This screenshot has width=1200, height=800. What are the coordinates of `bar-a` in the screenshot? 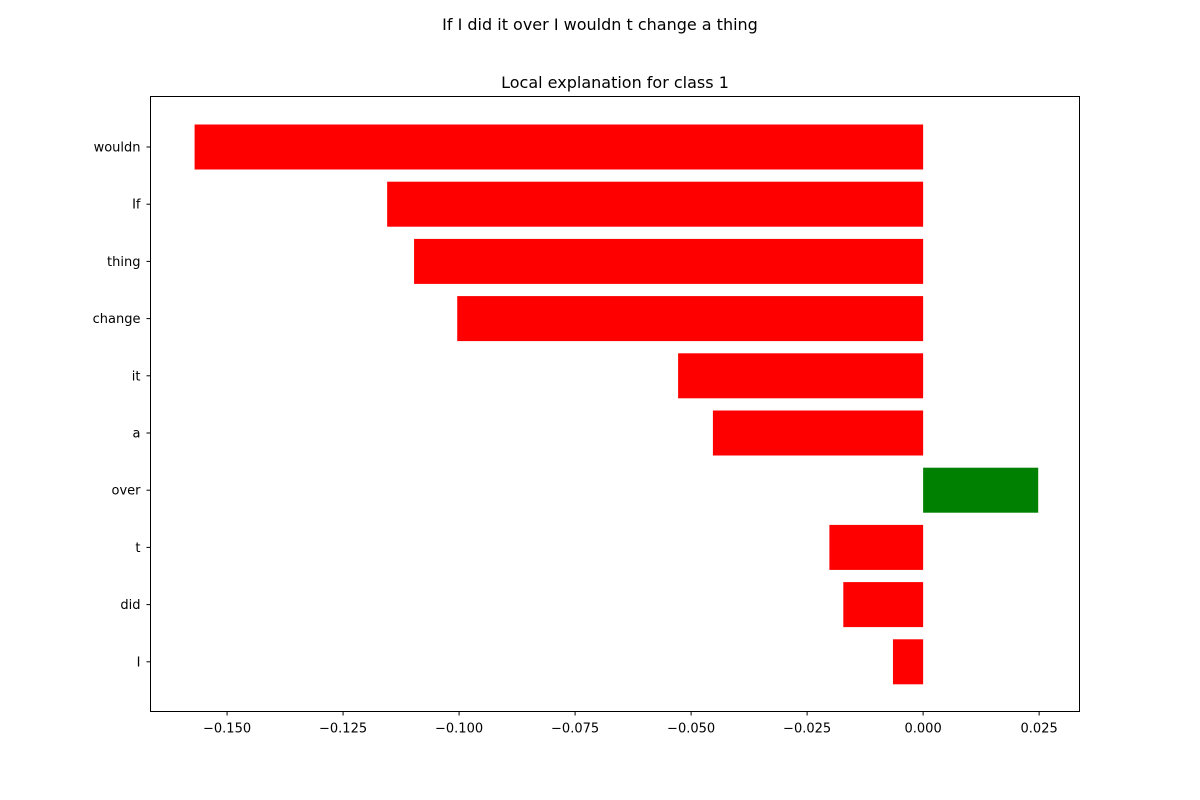 It's located at (818, 433).